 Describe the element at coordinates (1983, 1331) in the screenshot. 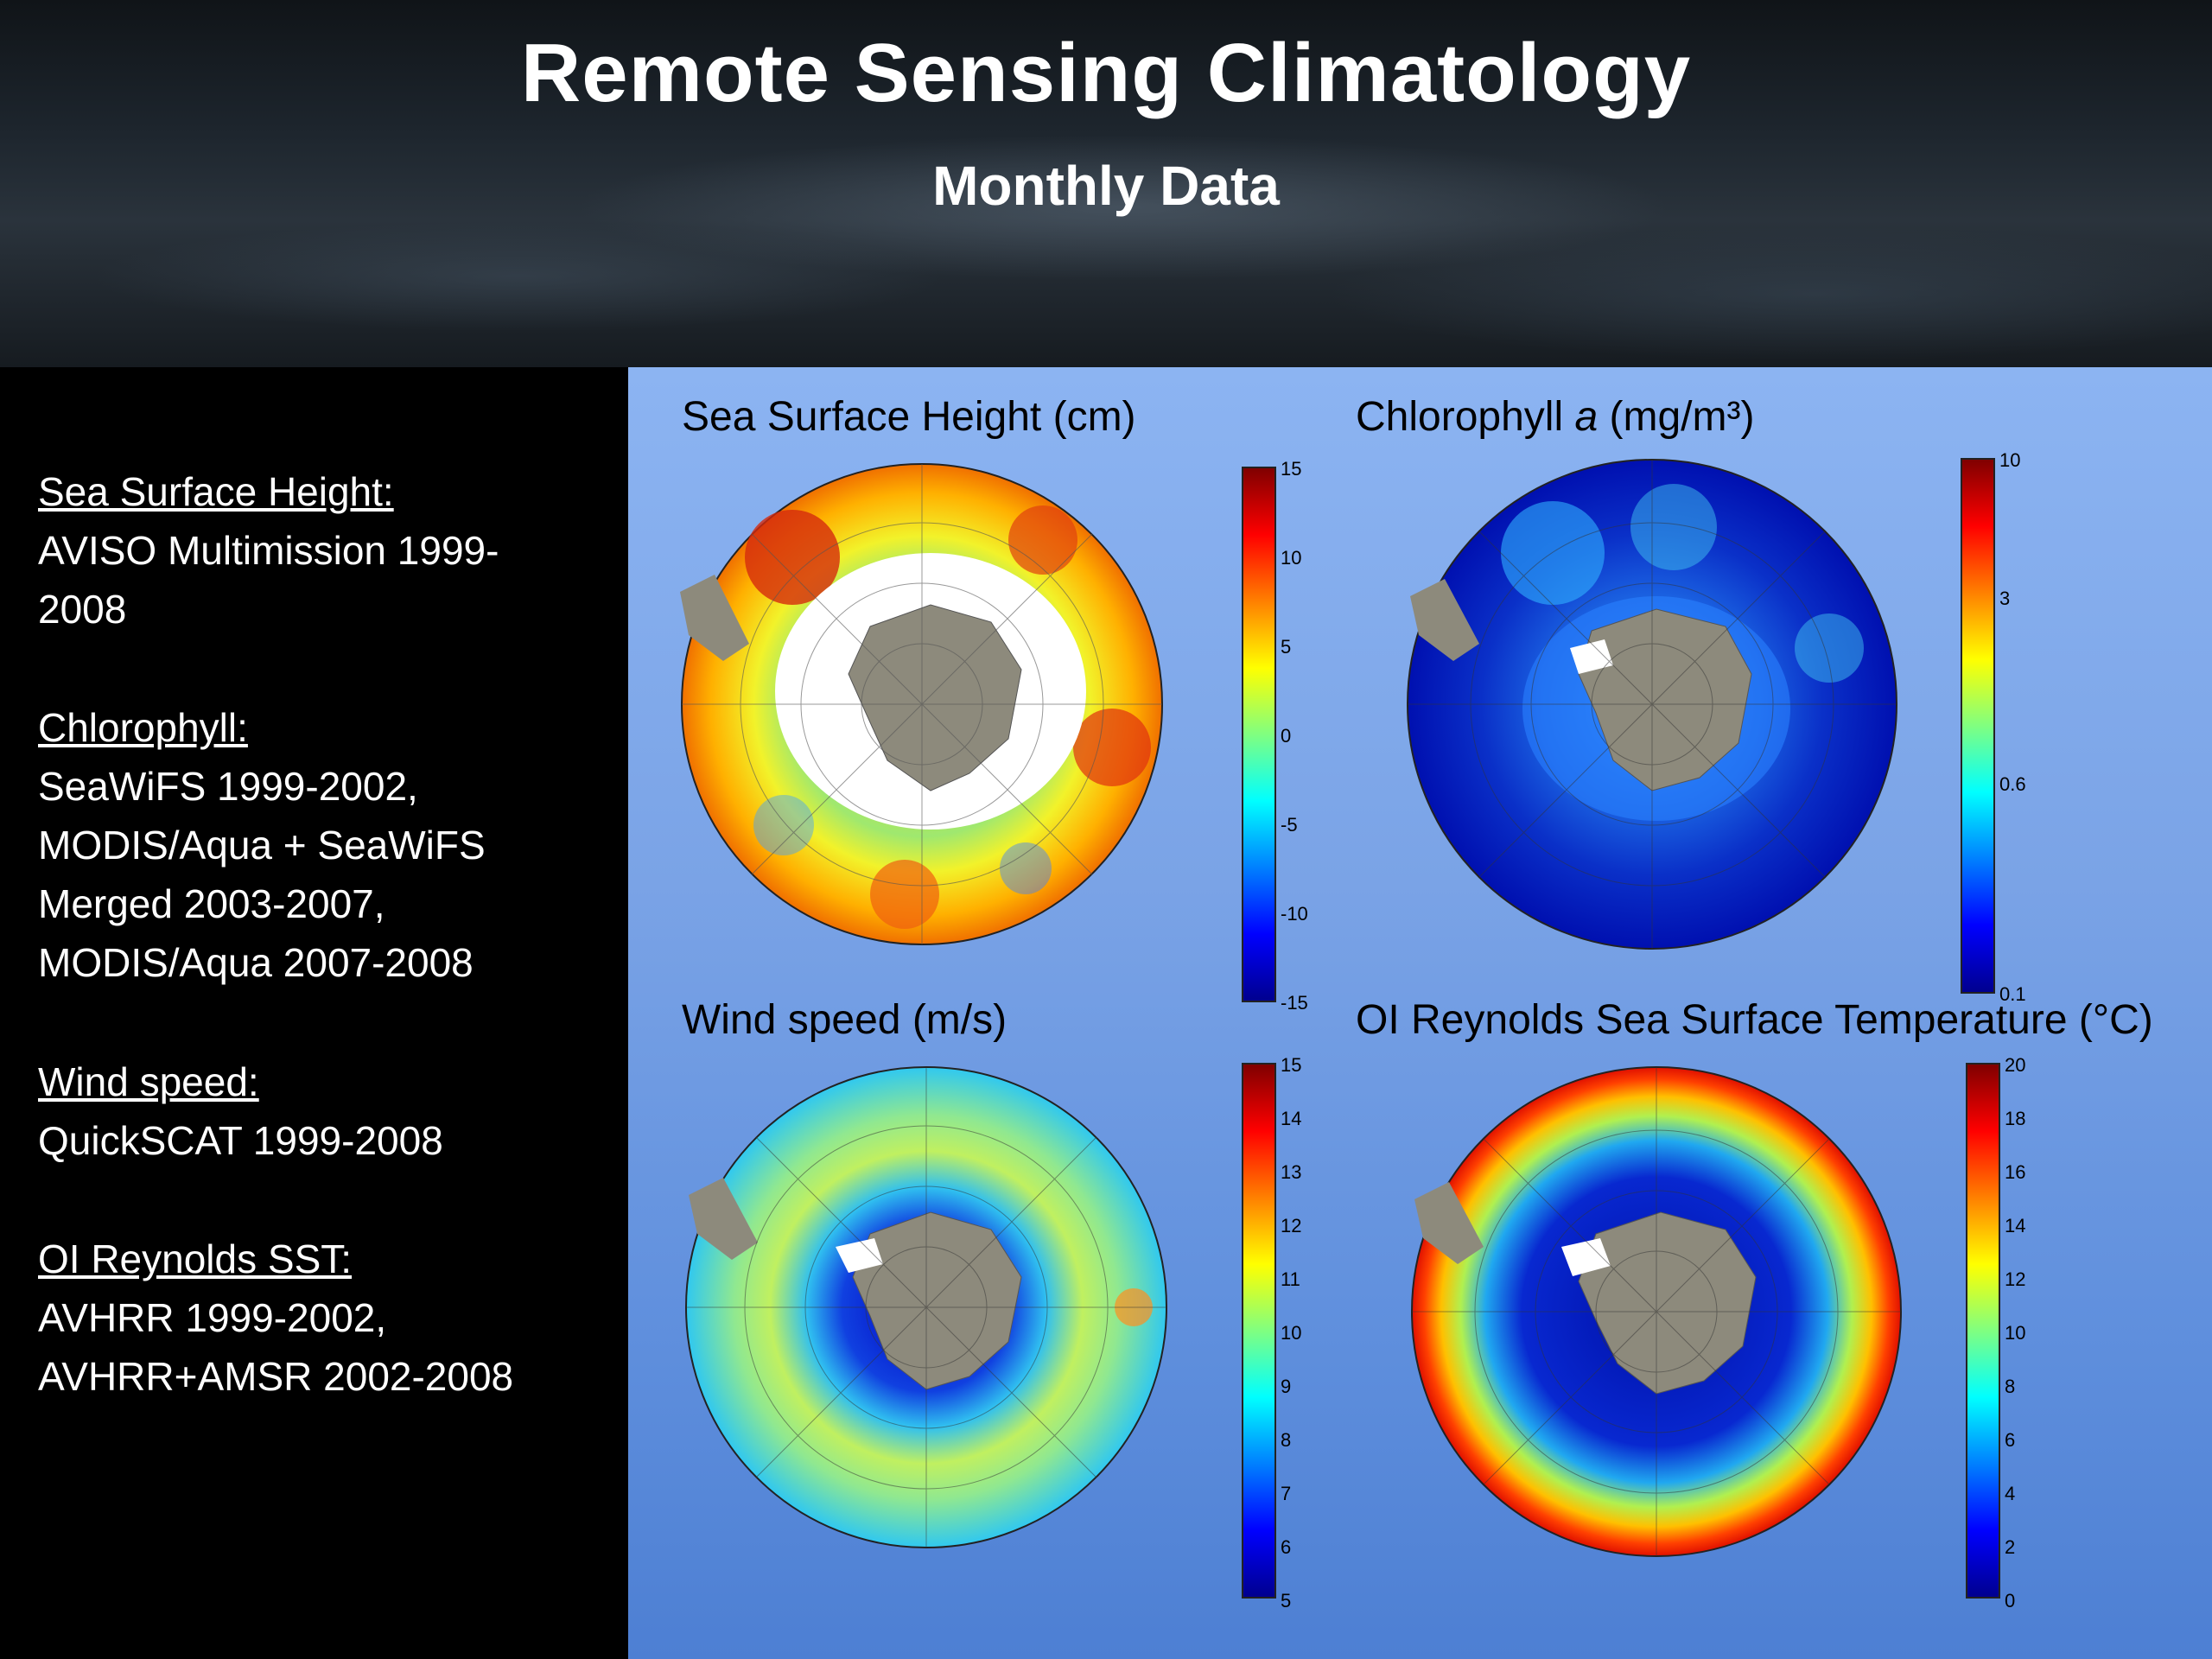

I see `sst-colorbar` at that location.